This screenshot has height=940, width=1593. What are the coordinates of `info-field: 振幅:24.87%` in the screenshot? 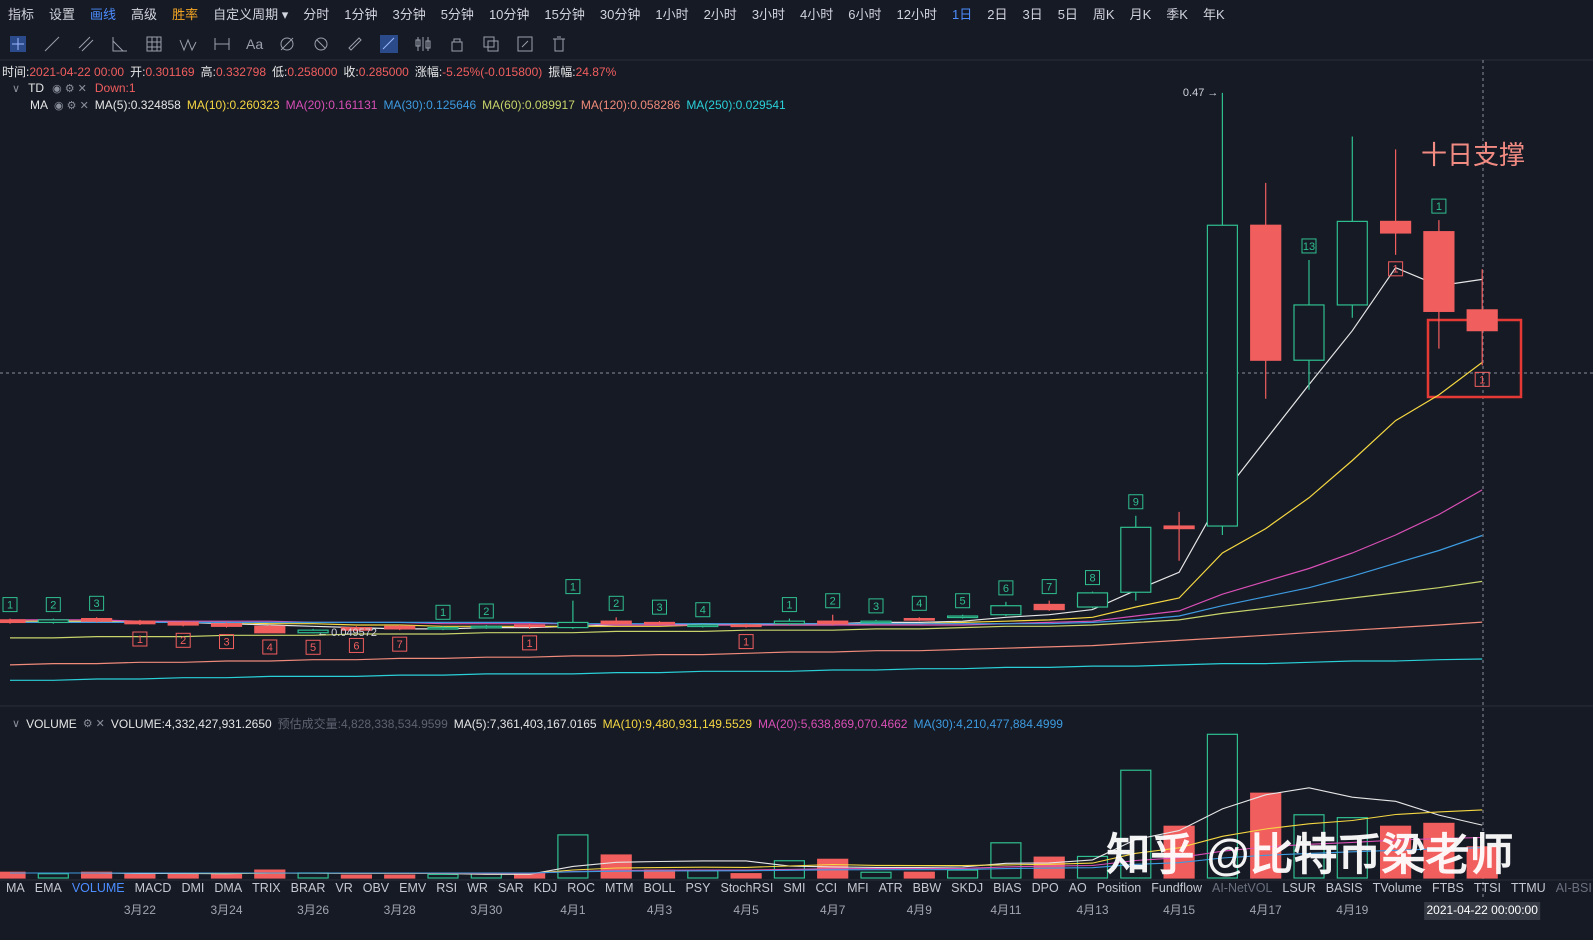 It's located at (582, 71).